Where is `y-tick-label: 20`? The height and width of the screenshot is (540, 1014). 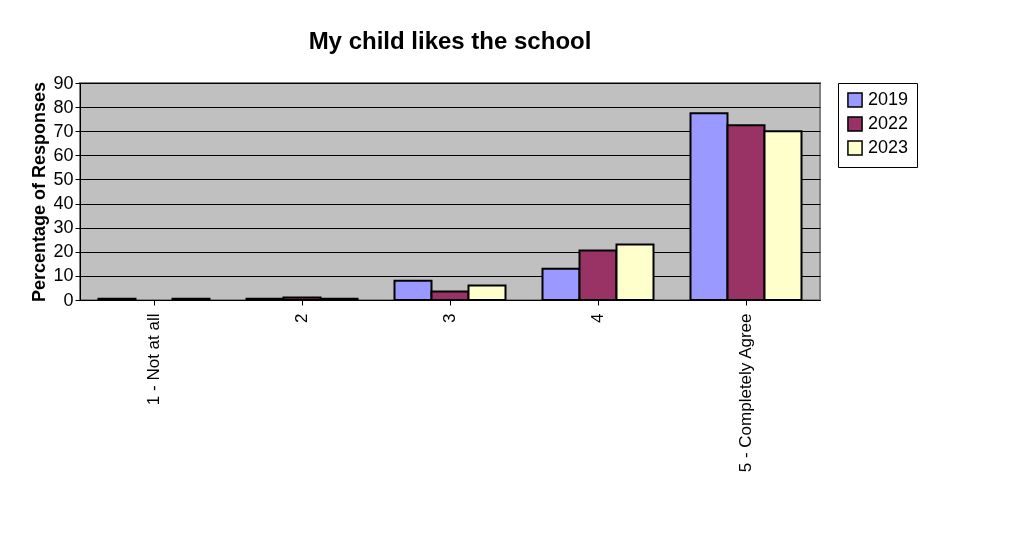 y-tick-label: 20 is located at coordinates (63, 251).